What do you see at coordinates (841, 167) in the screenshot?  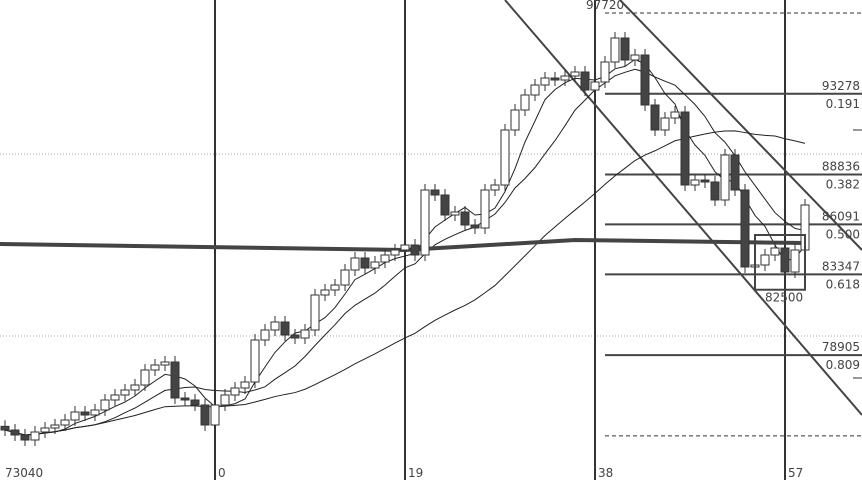 I see `fib-price-label: 88836` at bounding box center [841, 167].